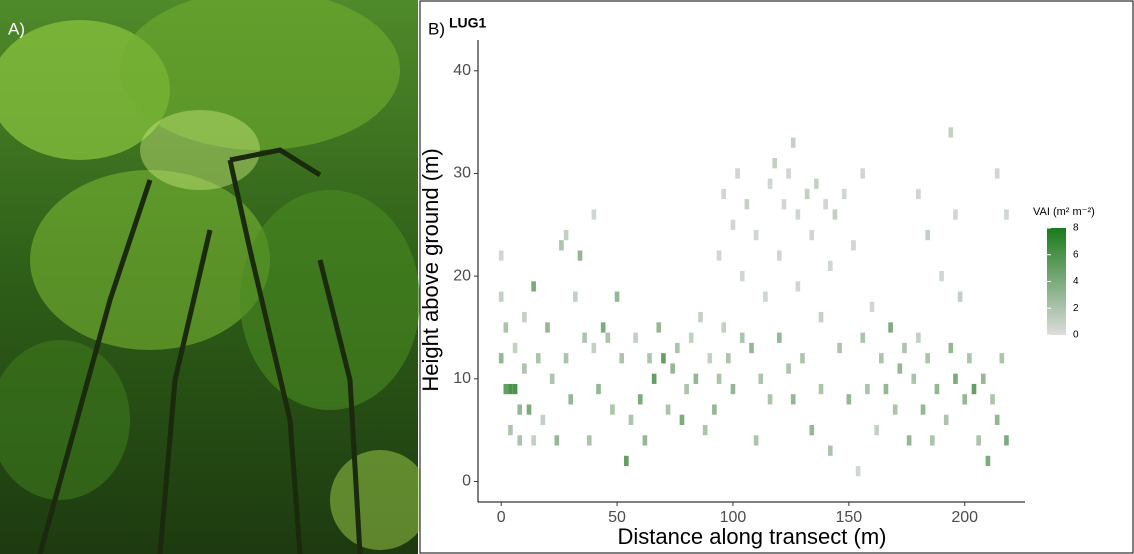  What do you see at coordinates (1076, 335) in the screenshot?
I see `legend-tick-label: 0` at bounding box center [1076, 335].